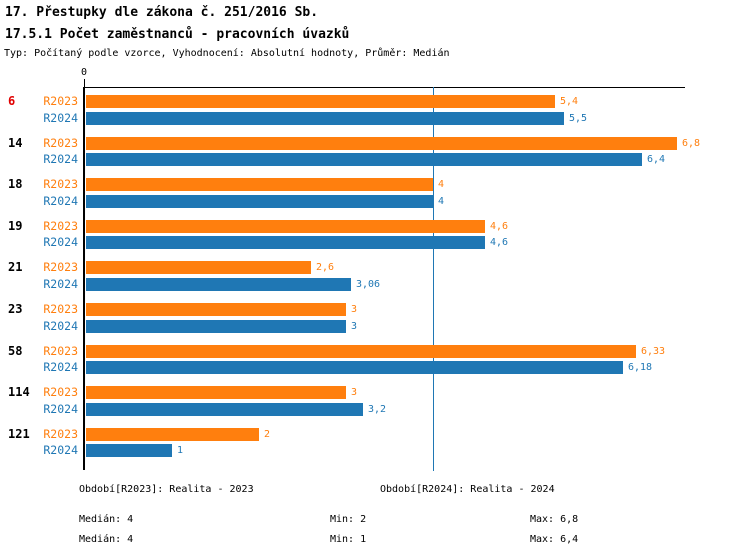 This screenshot has width=750, height=560. I want to click on category-label-21: 21, so click(15, 267).